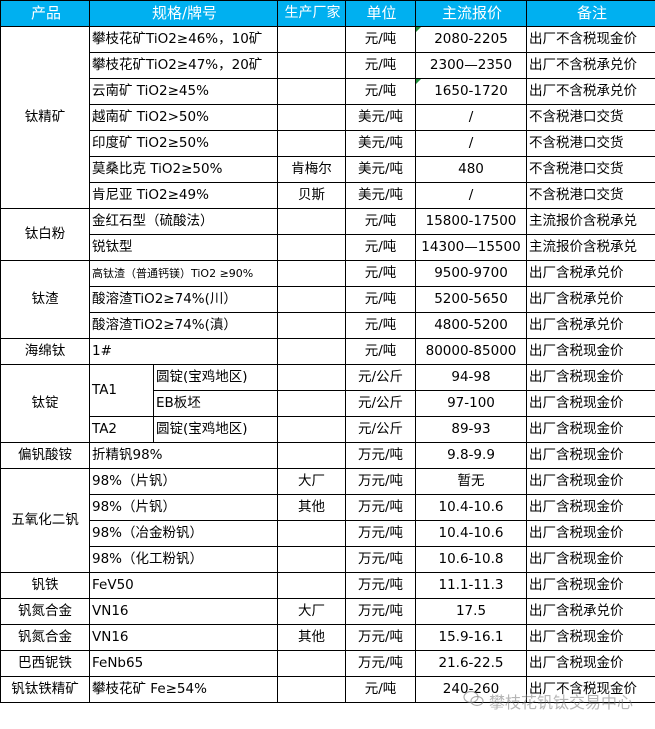  What do you see at coordinates (471, 637) in the screenshot?
I see `price-value: 15.9-16.1` at bounding box center [471, 637].